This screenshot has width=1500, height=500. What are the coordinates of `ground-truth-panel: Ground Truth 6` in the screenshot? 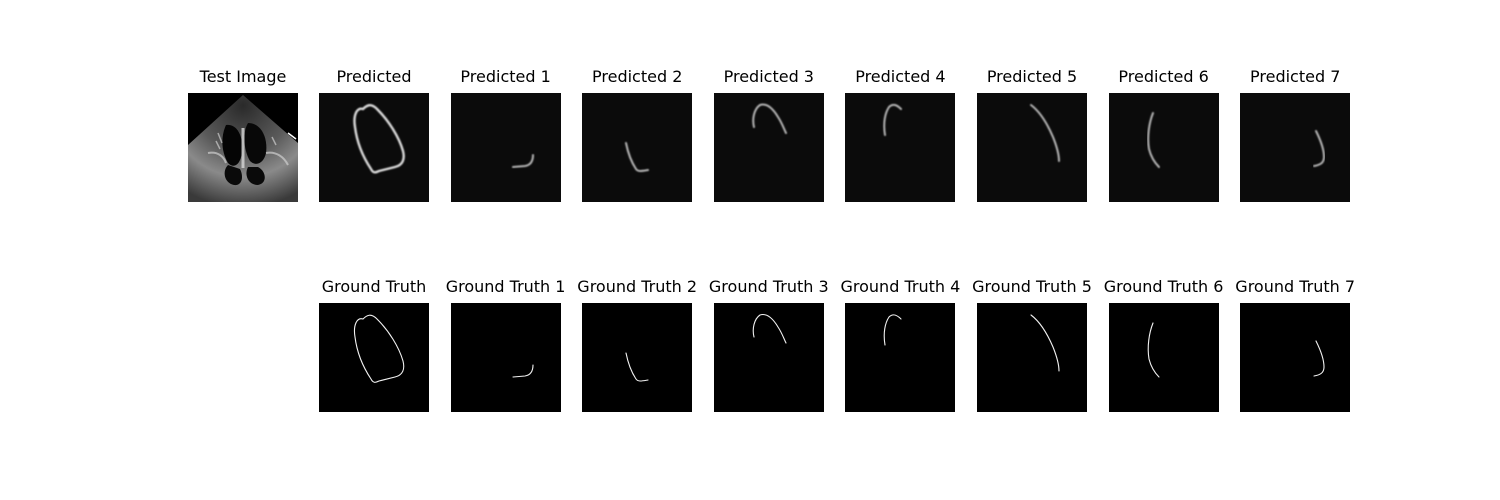 It's located at (1163, 344).